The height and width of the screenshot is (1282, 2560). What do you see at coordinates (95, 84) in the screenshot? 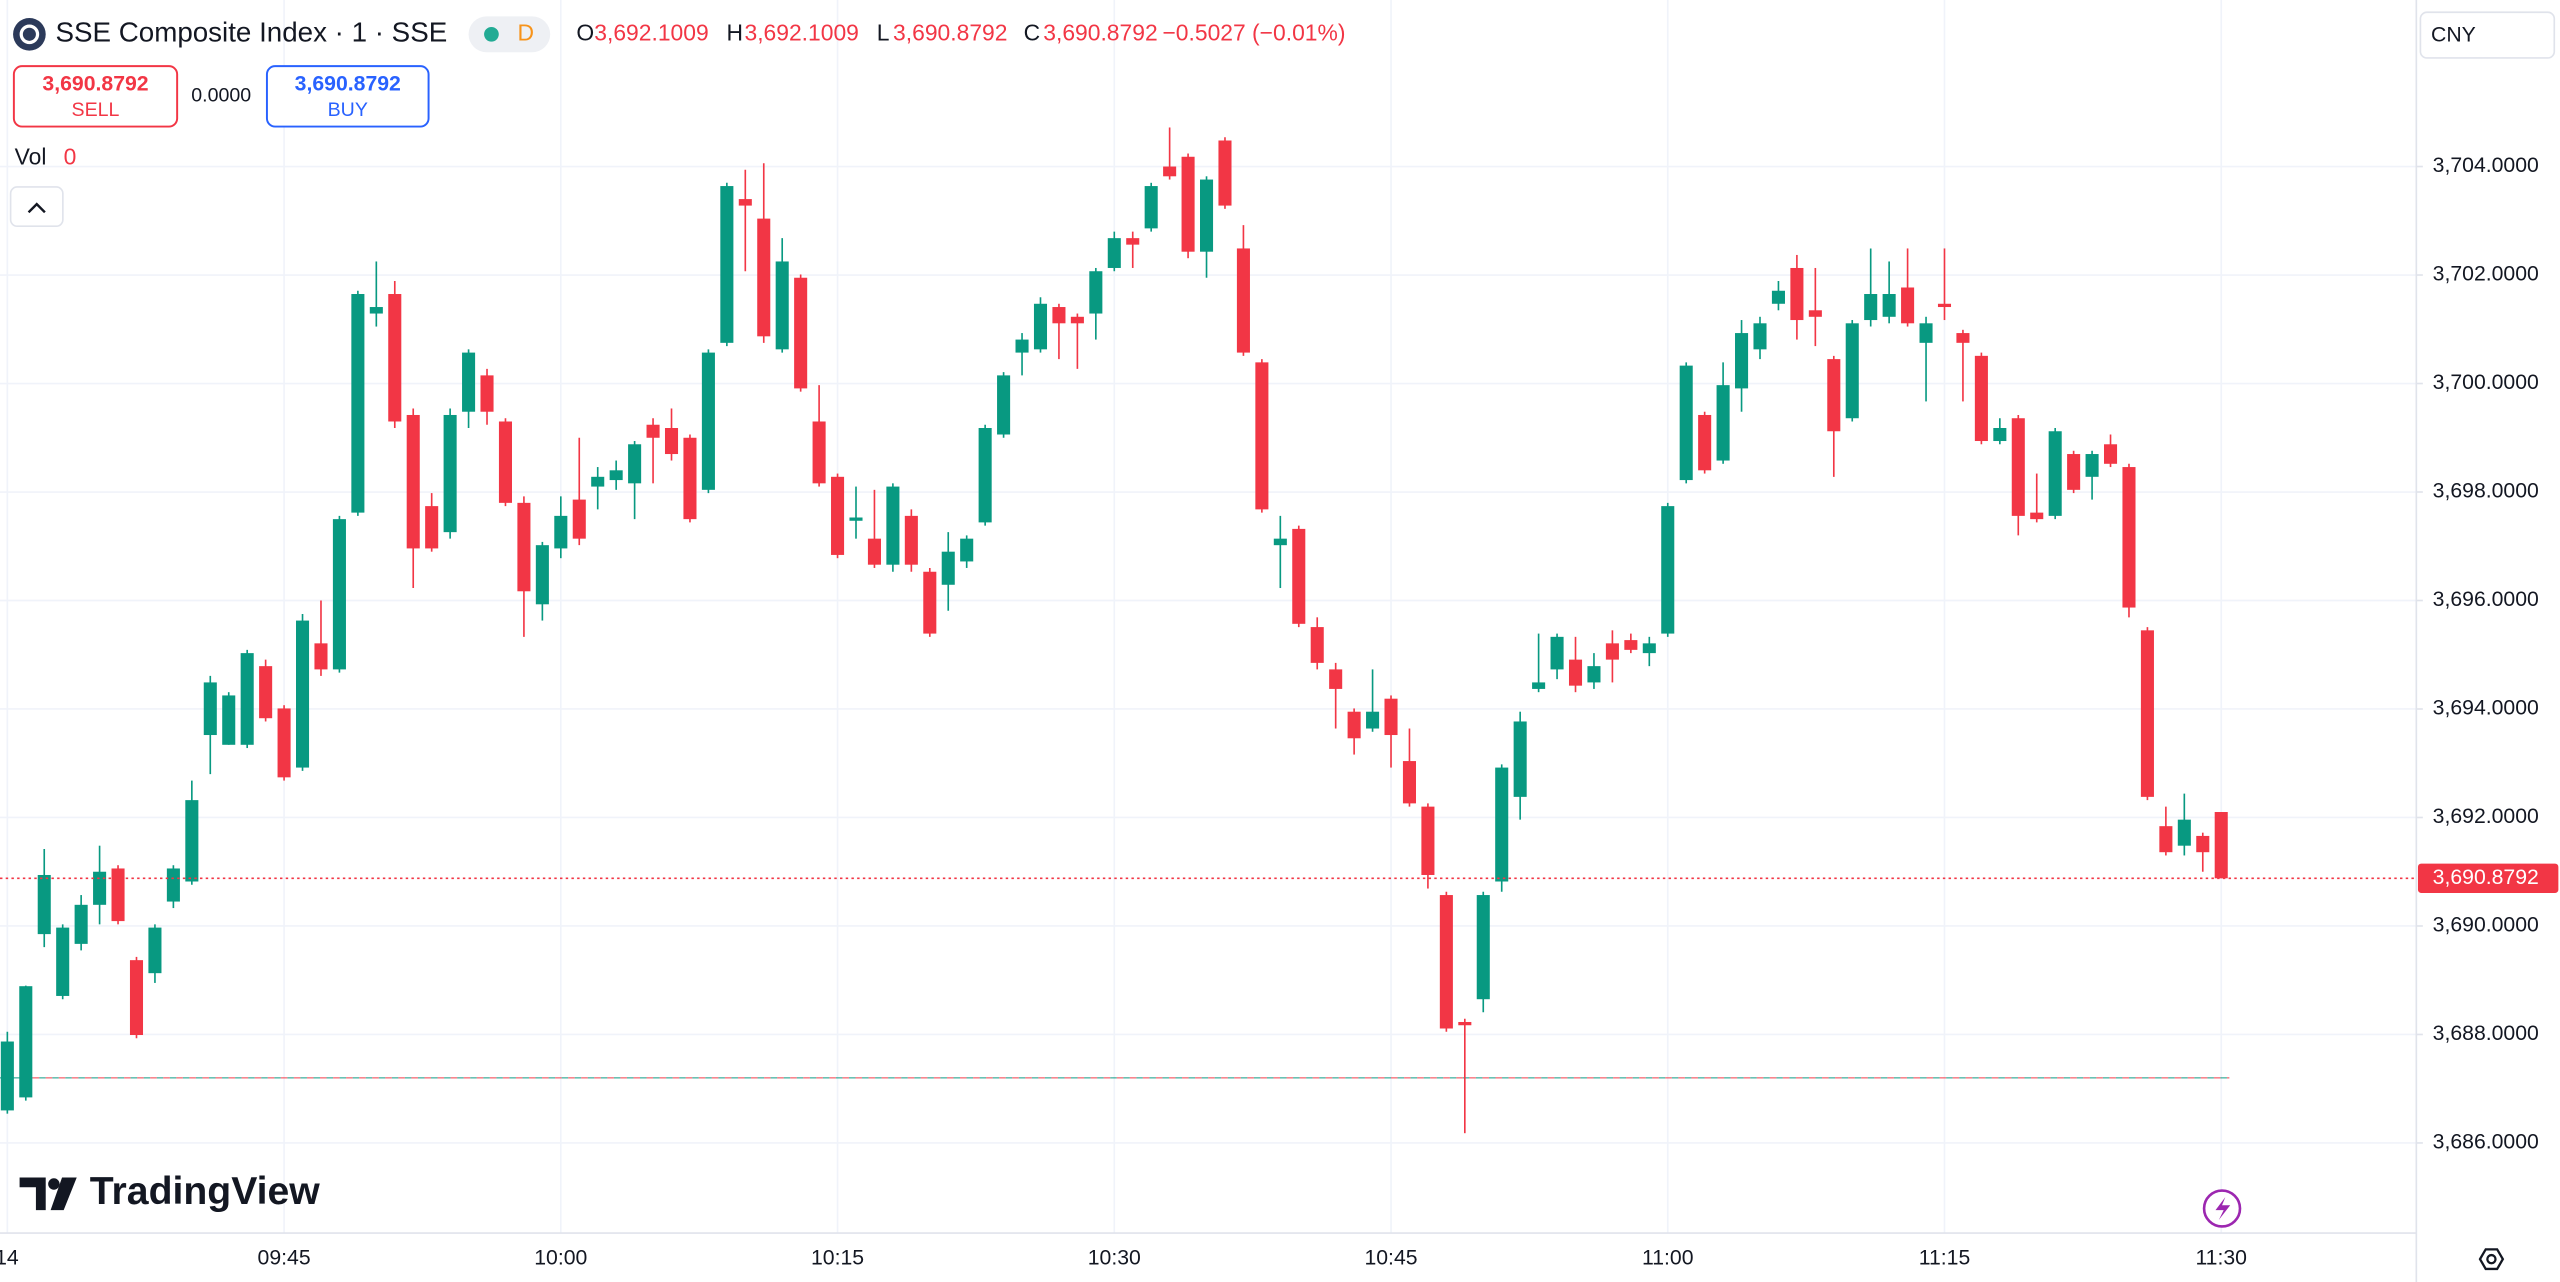
I see `sell-price: 3,690.8792` at bounding box center [95, 84].